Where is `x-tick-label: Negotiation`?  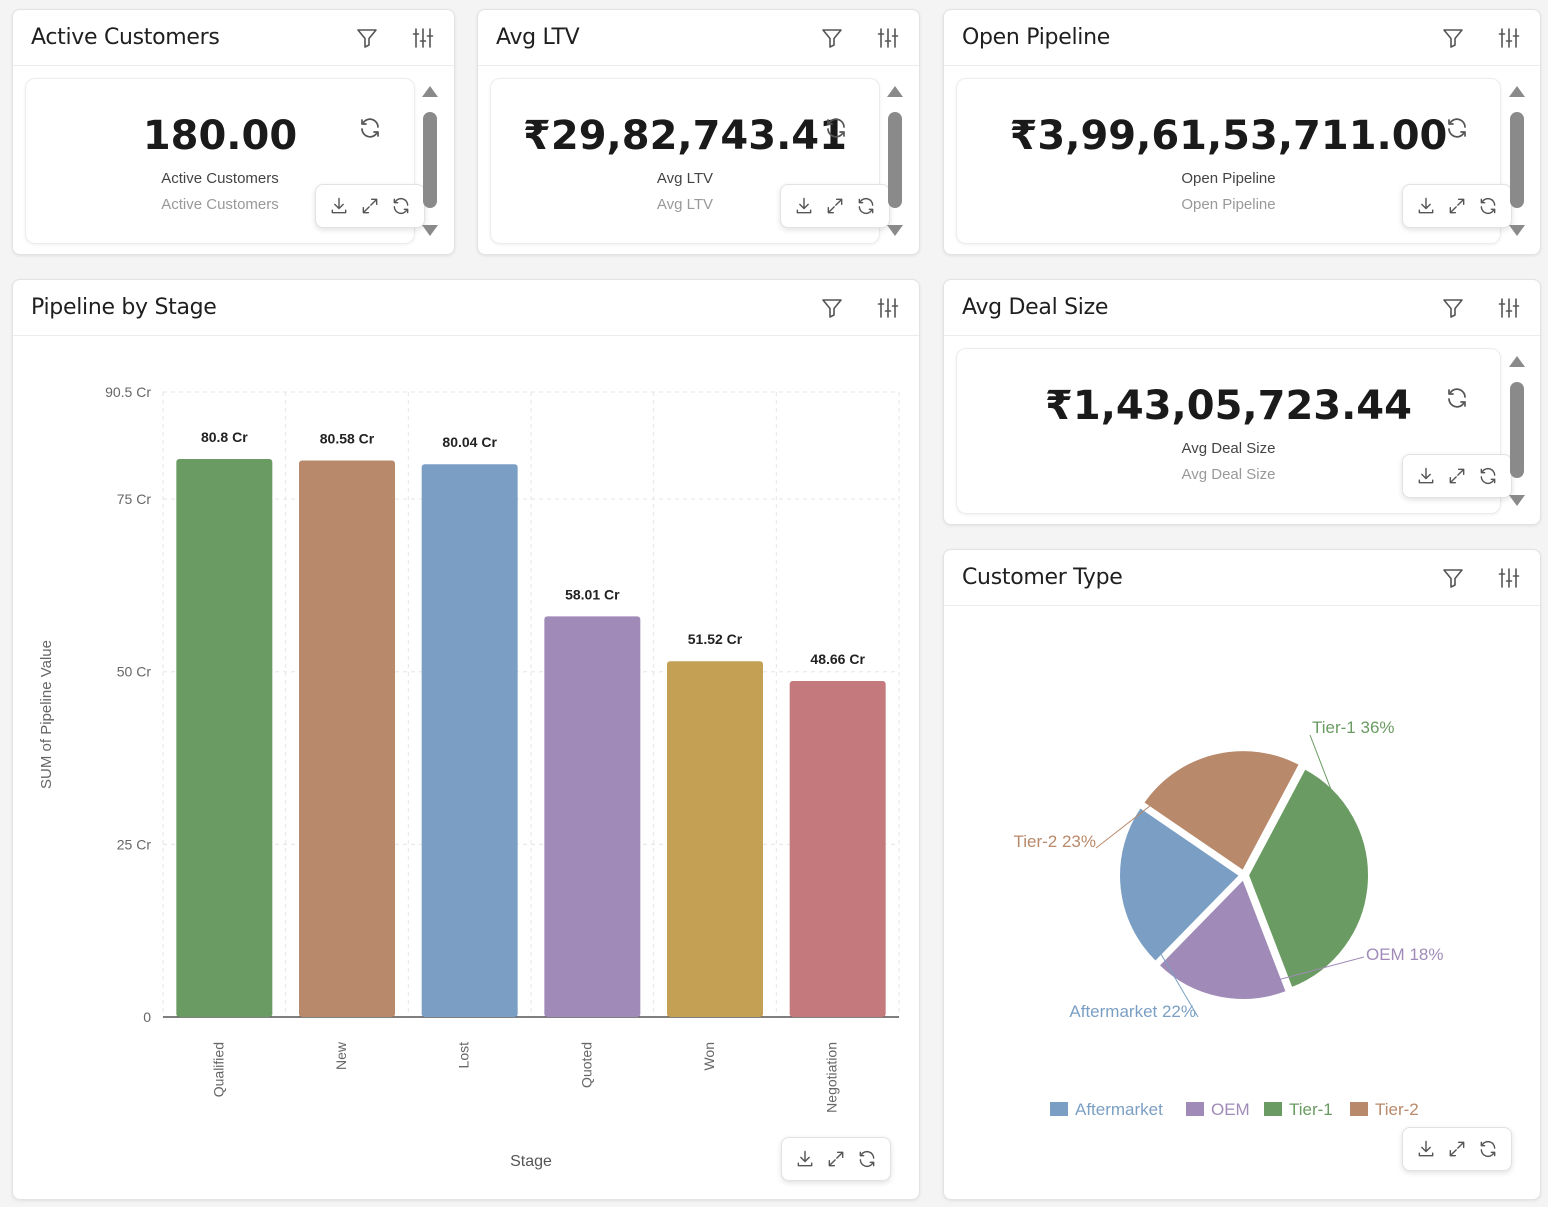 x-tick-label: Negotiation is located at coordinates (832, 1077).